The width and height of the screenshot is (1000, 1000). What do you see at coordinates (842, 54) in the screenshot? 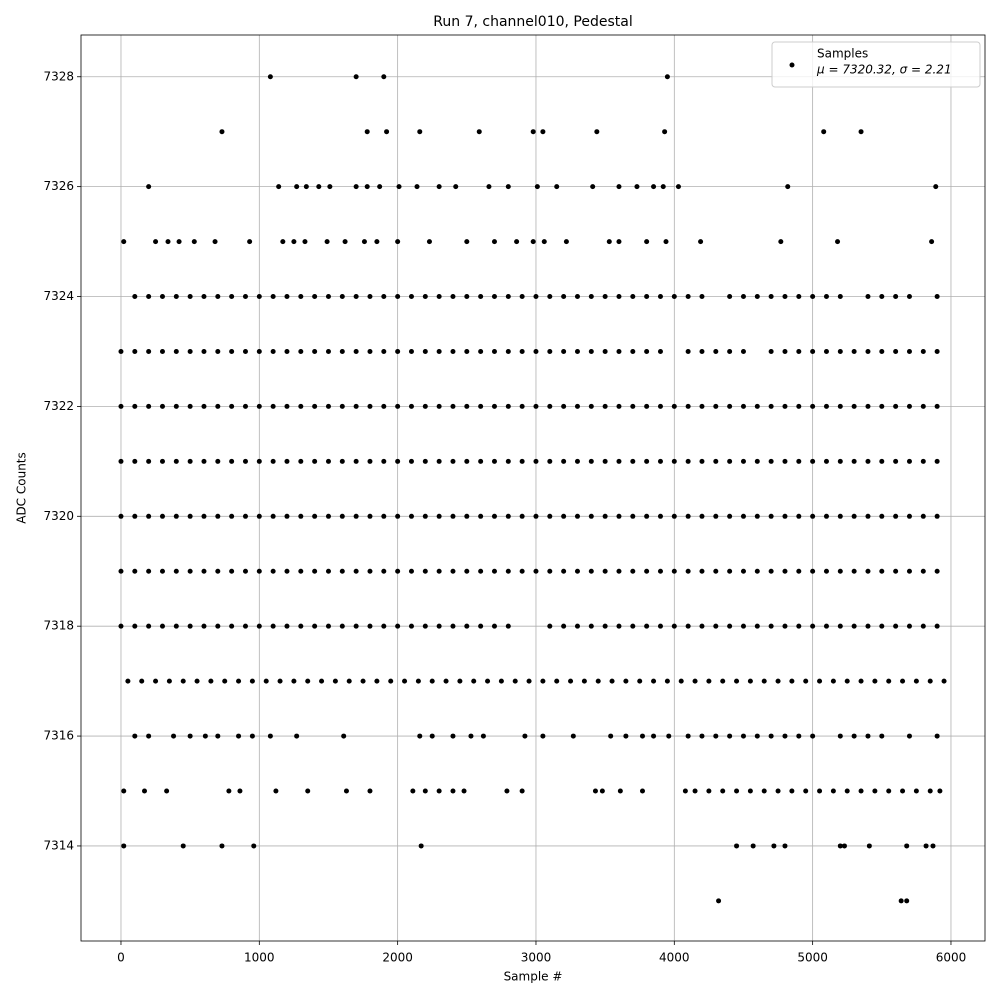
I see `legend-label: Samples` at bounding box center [842, 54].